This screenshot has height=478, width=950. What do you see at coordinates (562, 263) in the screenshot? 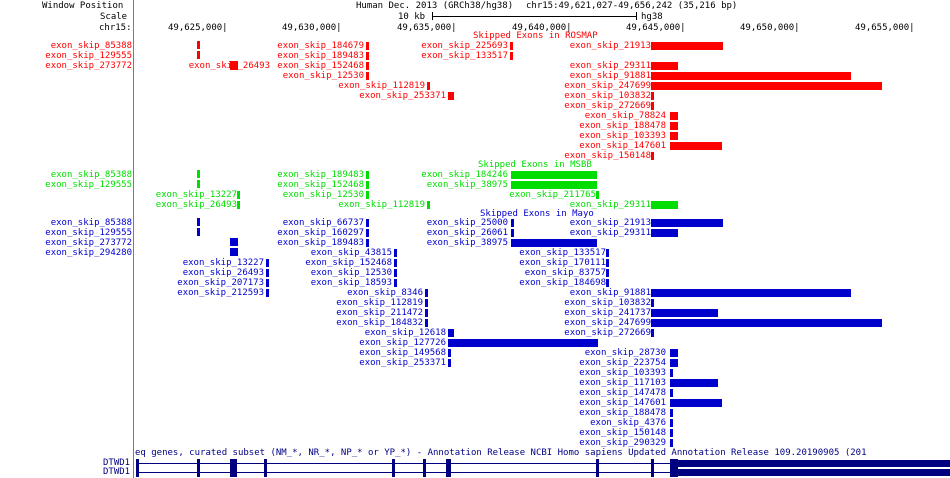
I see `exon-skip-label: exon_skip_170111` at bounding box center [562, 263].